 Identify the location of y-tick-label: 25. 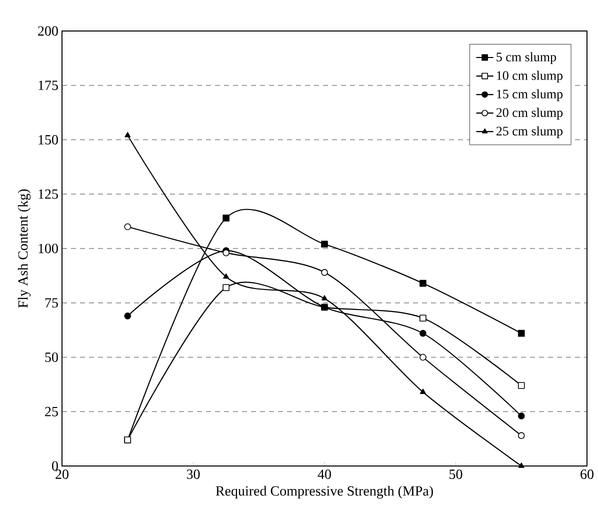
(51, 411).